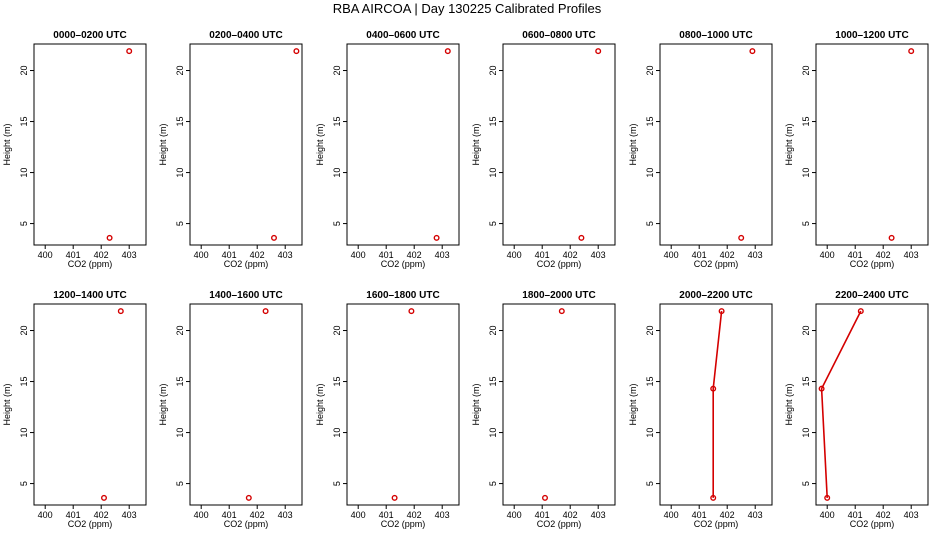 The image size is (936, 540). Describe the element at coordinates (841, 404) in the screenshot. I see `profile-line` at that location.